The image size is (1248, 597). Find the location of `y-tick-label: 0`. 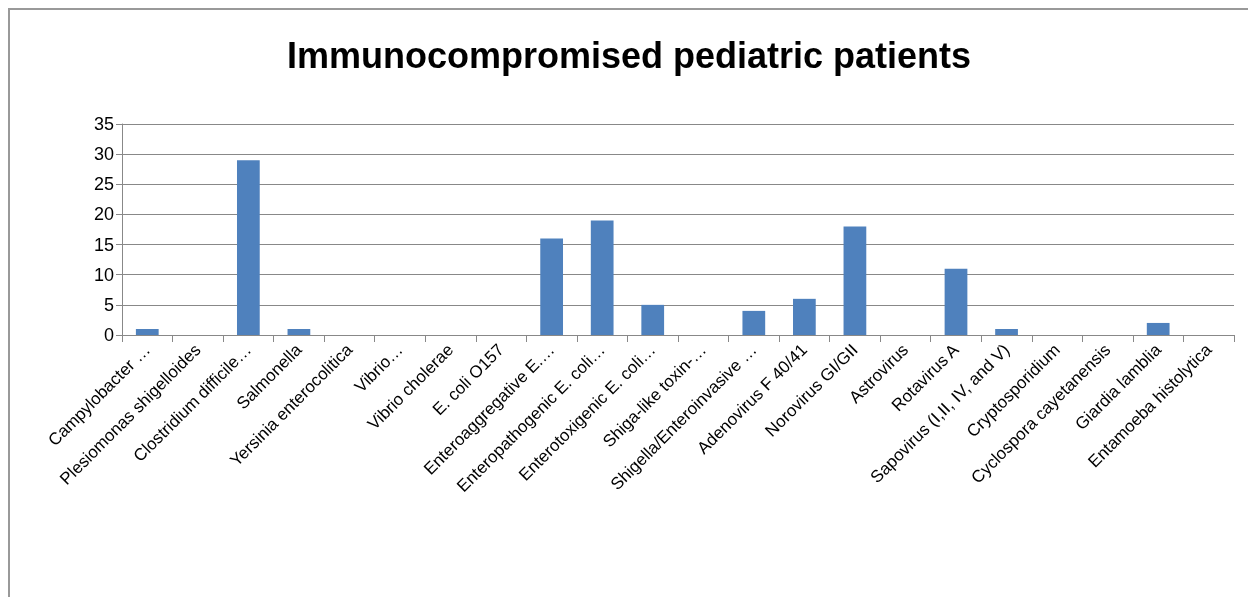

y-tick-label: 0 is located at coordinates (108, 335).